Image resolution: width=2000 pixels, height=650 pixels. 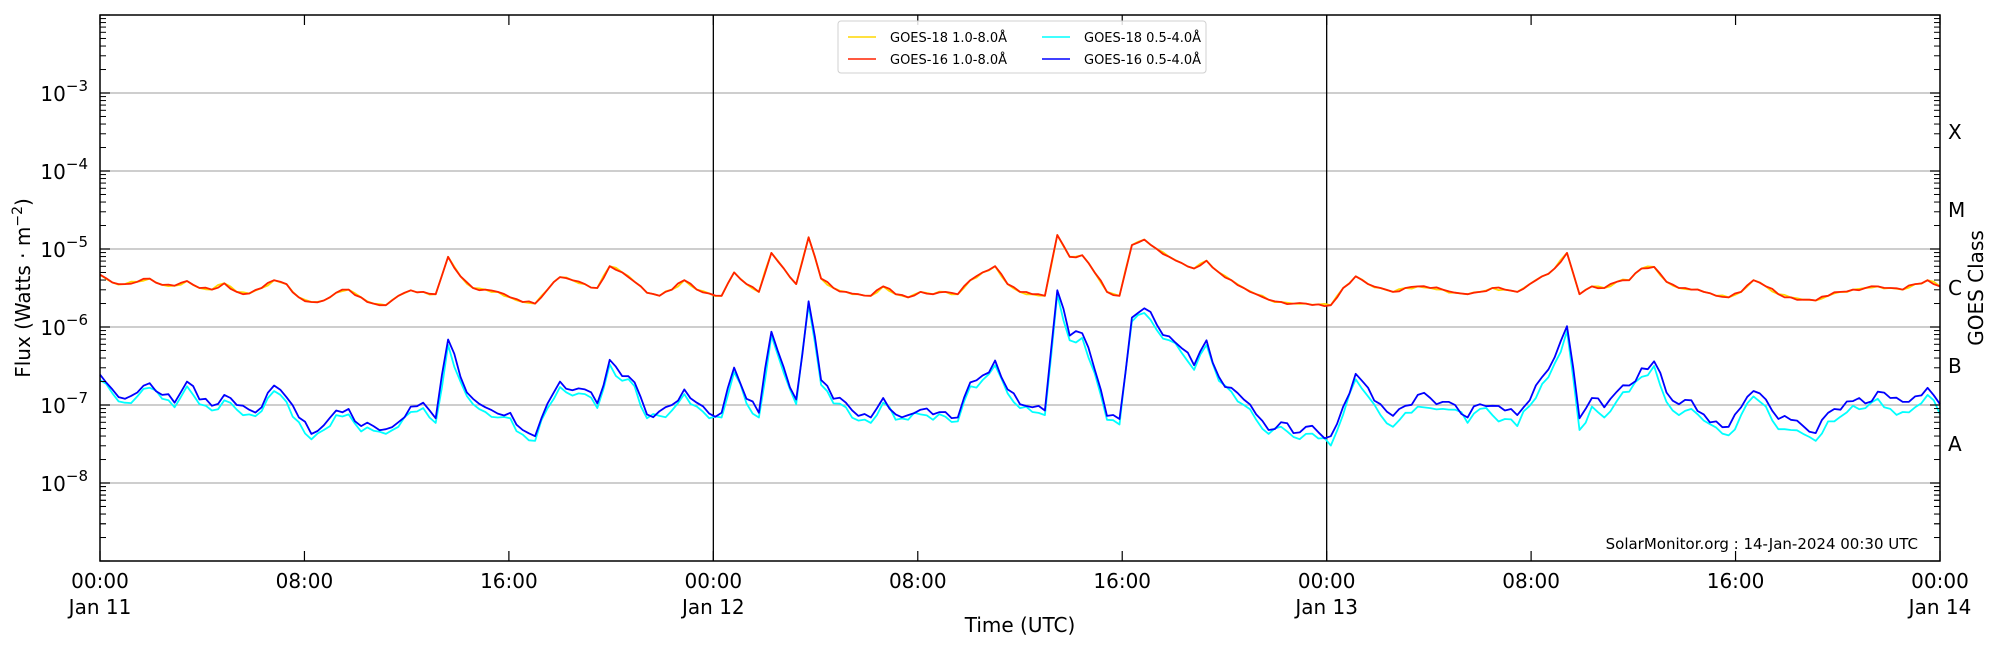 I want to click on goes-class-x: X, so click(x=1955, y=132).